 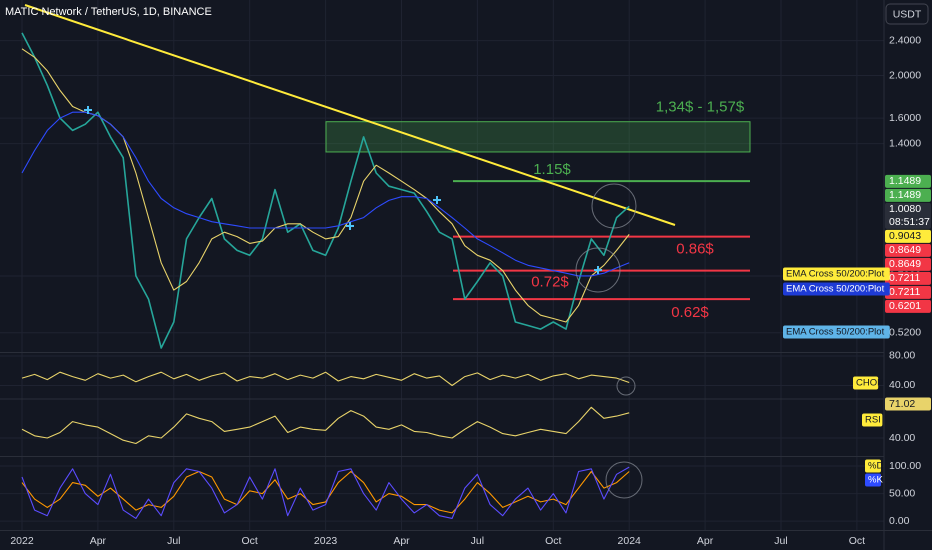 What do you see at coordinates (905, 118) in the screenshot?
I see `y-tick-label: 1.6000` at bounding box center [905, 118].